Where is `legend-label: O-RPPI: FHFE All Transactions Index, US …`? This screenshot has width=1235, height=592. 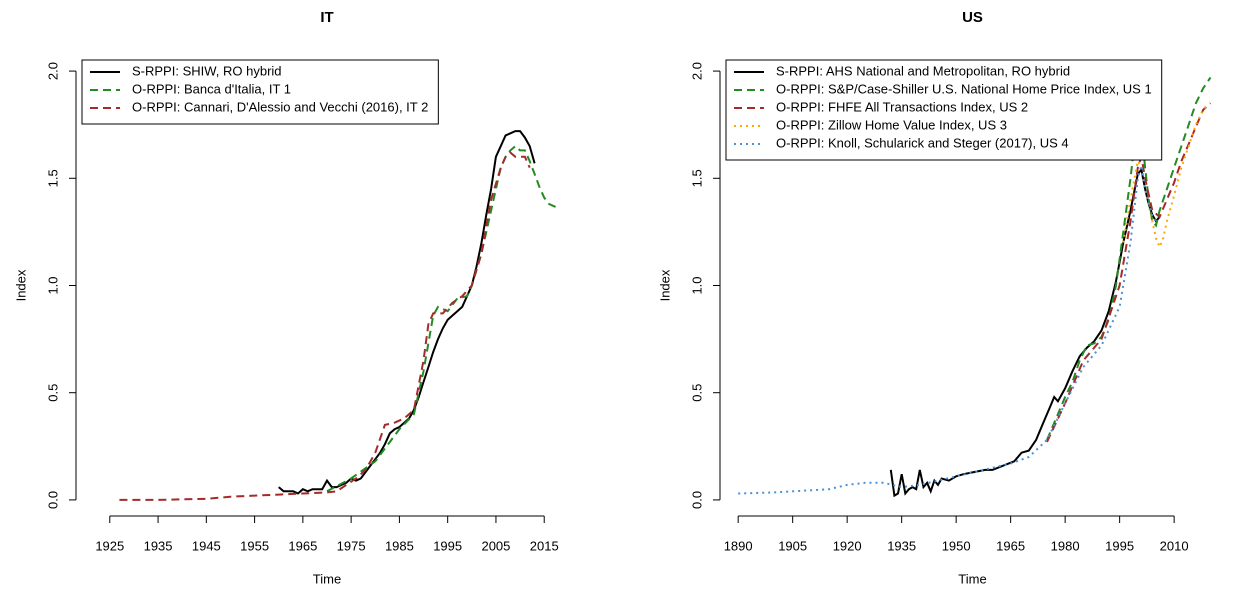 legend-label: O-RPPI: FHFE All Transactions Index, US … is located at coordinates (902, 106).